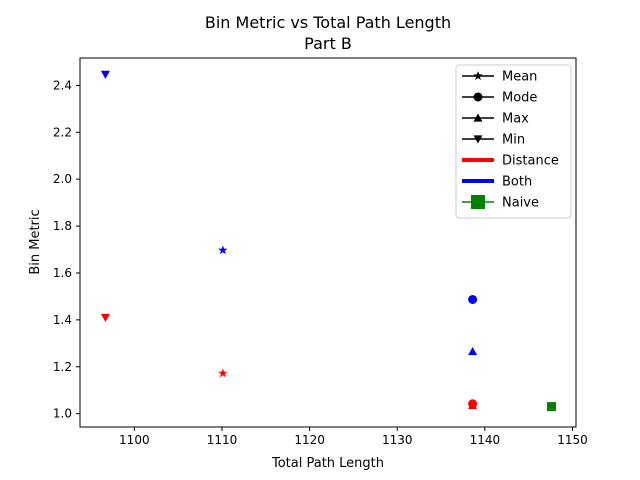 The height and width of the screenshot is (480, 640). Describe the element at coordinates (519, 98) in the screenshot. I see `legend-label: Mode` at that location.